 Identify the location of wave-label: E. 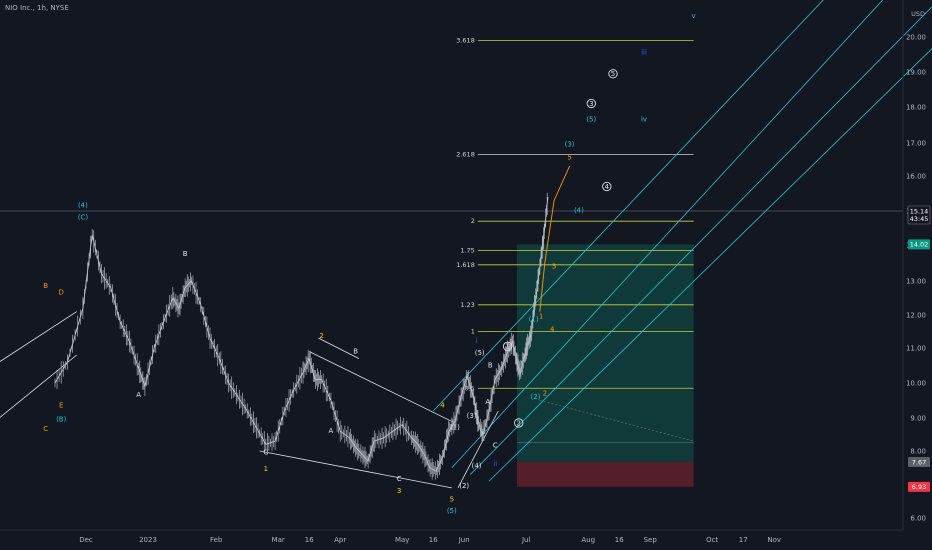
(61, 406).